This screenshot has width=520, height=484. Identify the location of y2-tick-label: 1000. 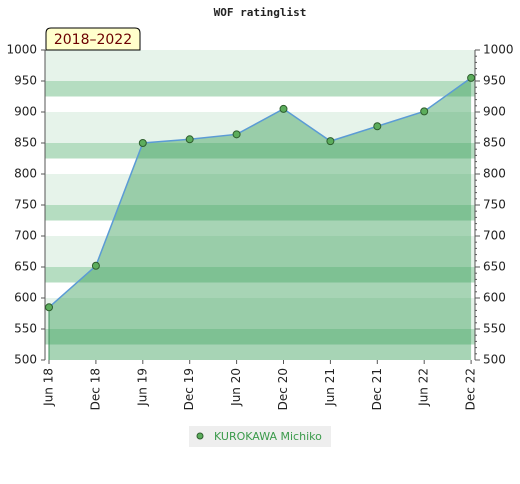
(498, 50).